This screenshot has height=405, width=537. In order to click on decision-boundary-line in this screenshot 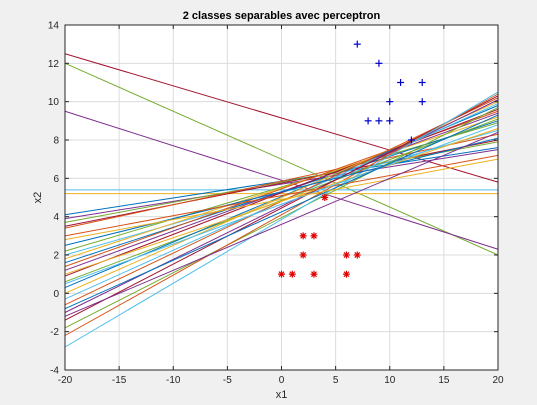, I will do `click(281, 184)`.